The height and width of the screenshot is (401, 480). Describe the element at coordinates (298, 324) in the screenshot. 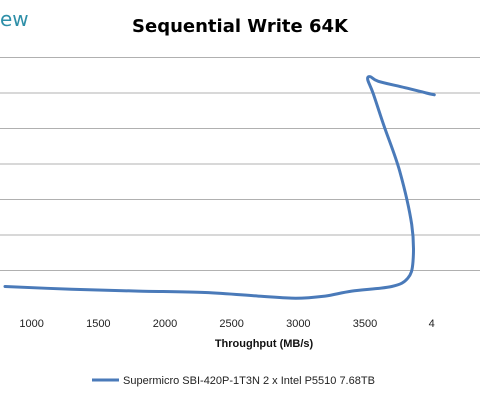

I see `x-tick-label: 3000` at that location.